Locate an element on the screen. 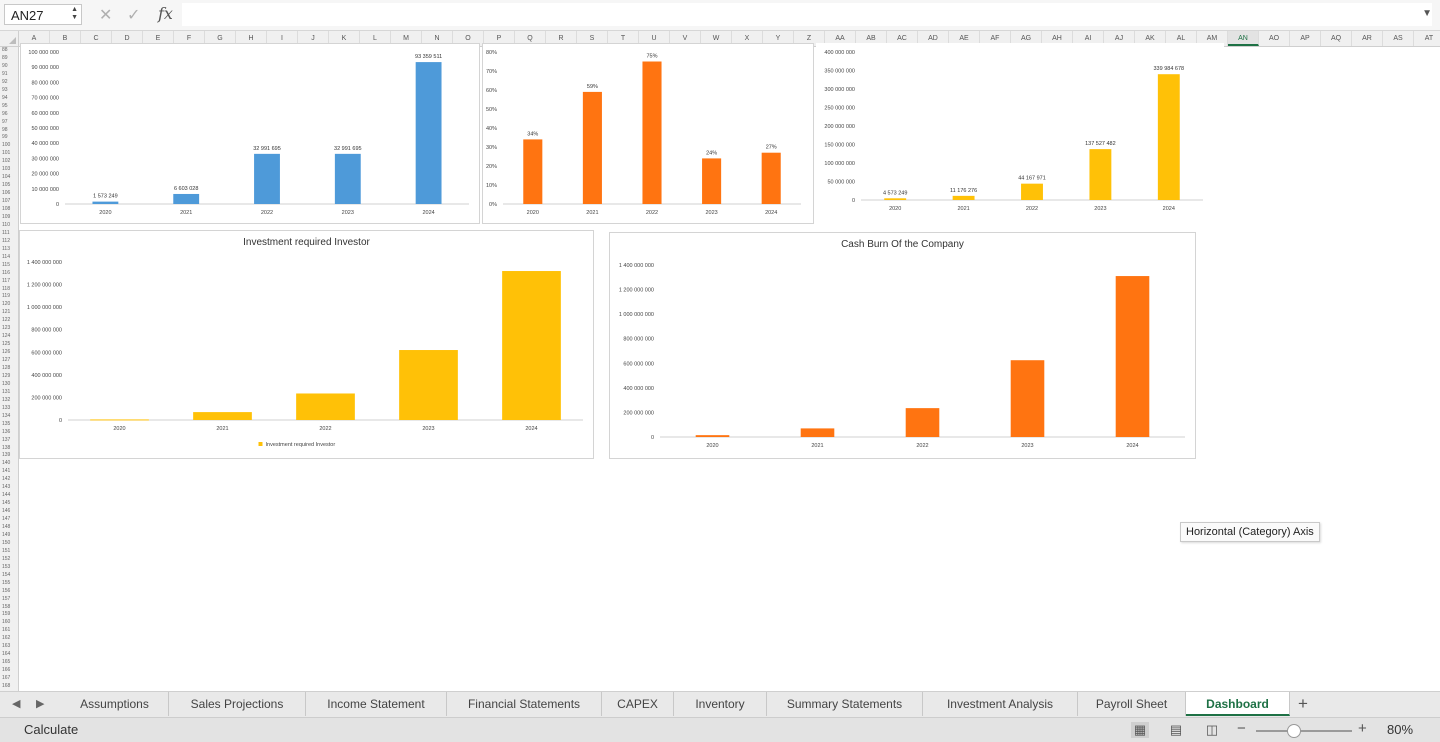 The image size is (1440, 742). column-header-e: E is located at coordinates (158, 38).